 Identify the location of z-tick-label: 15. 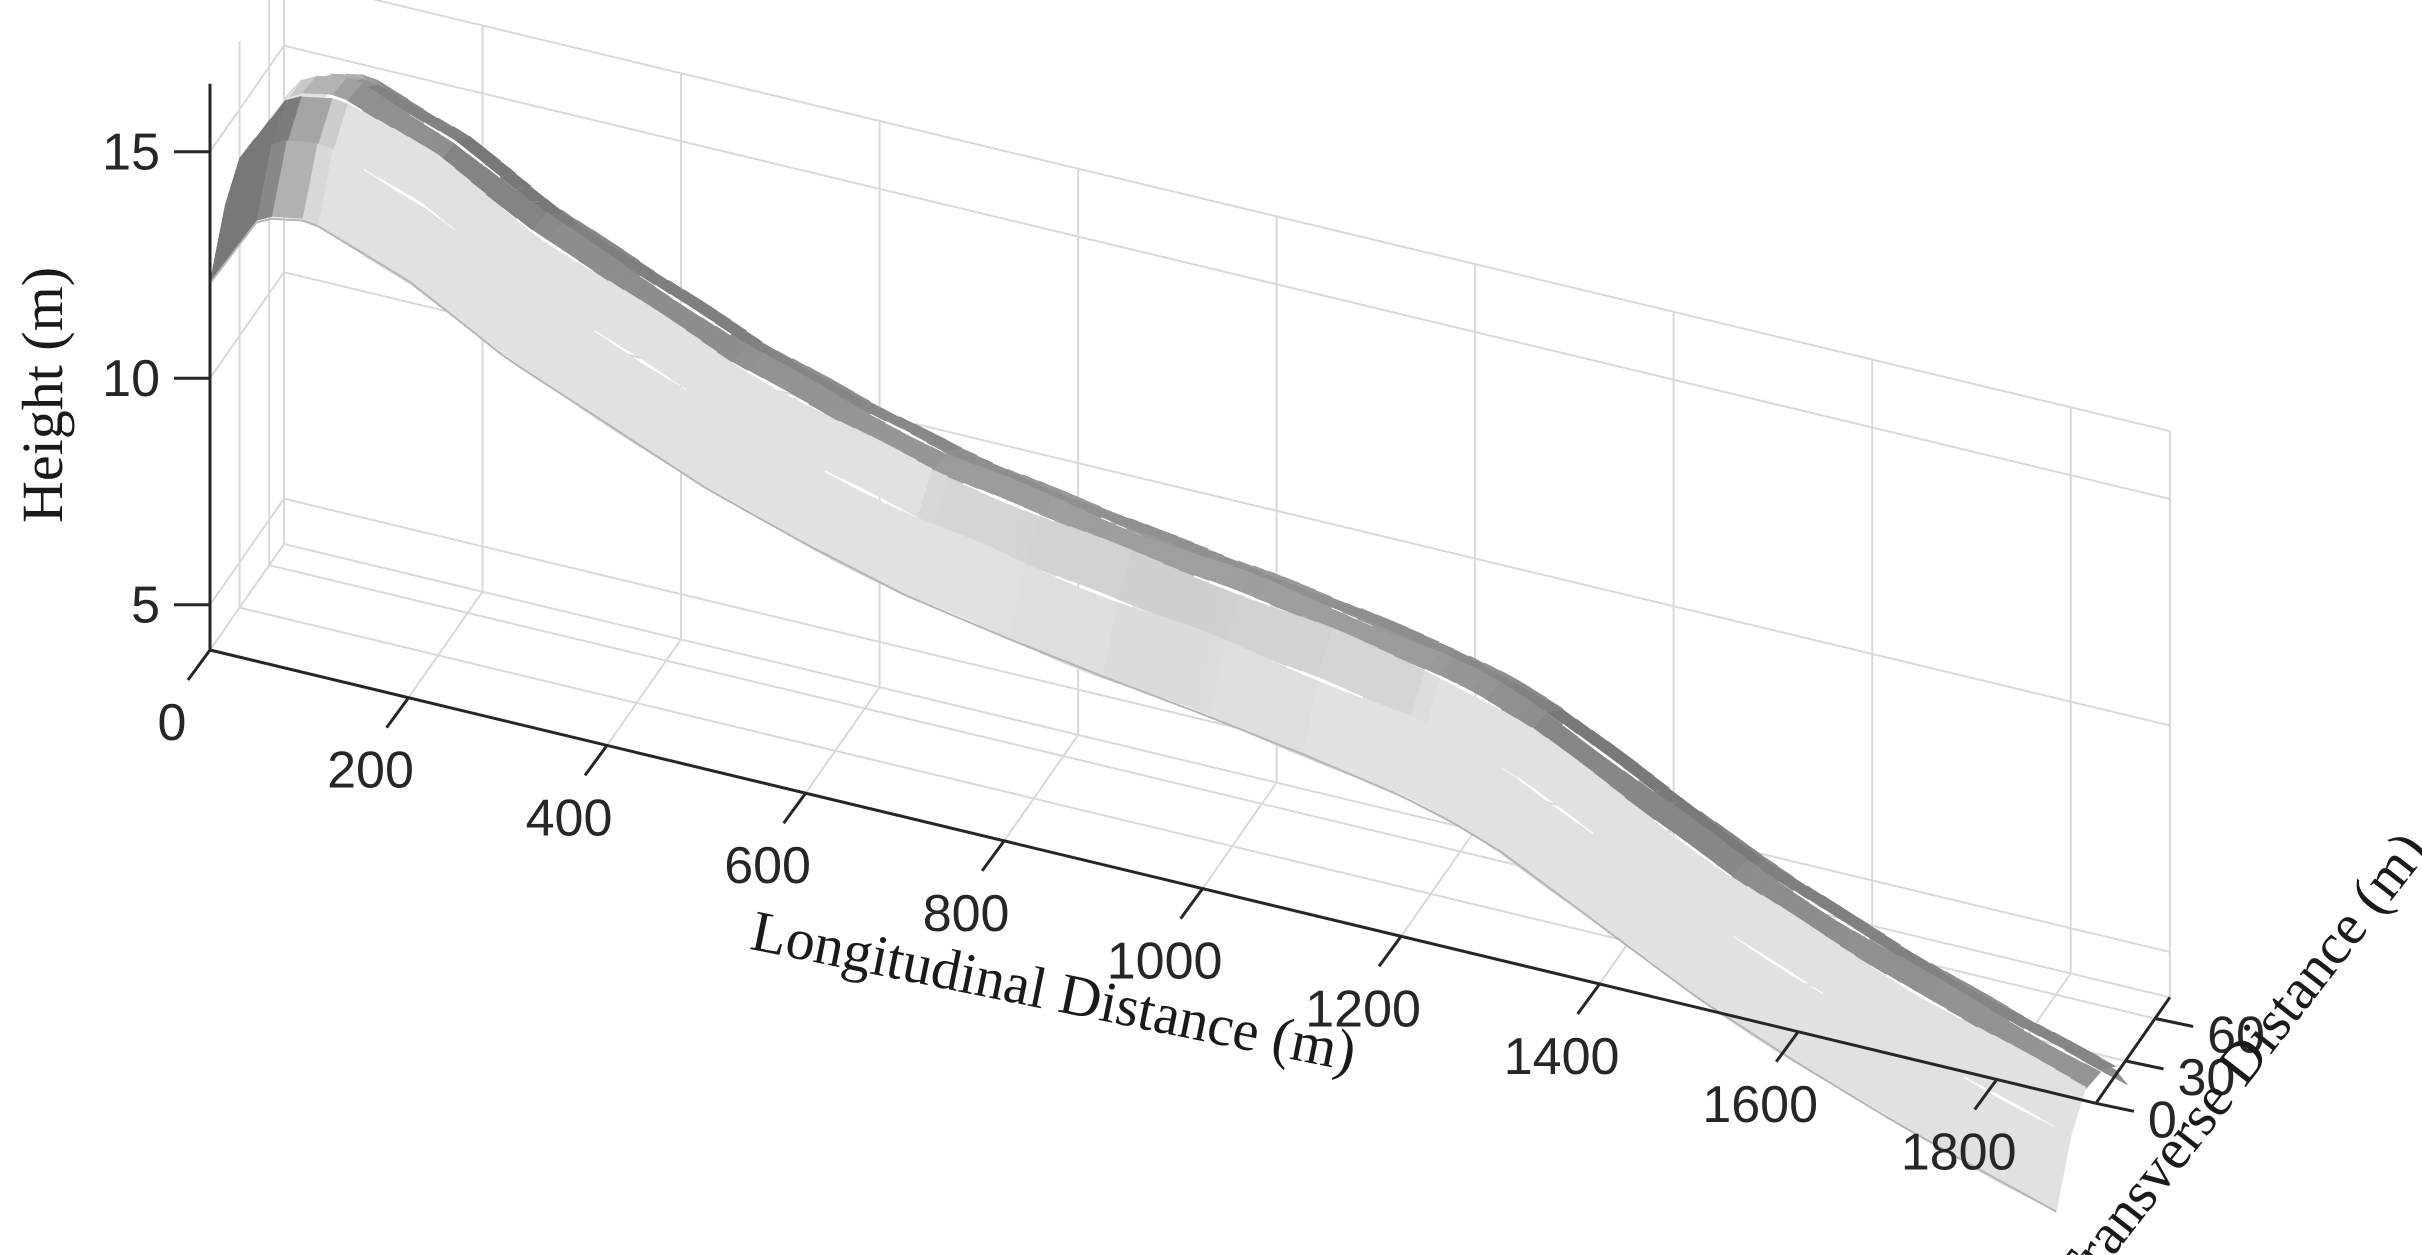
(131, 153).